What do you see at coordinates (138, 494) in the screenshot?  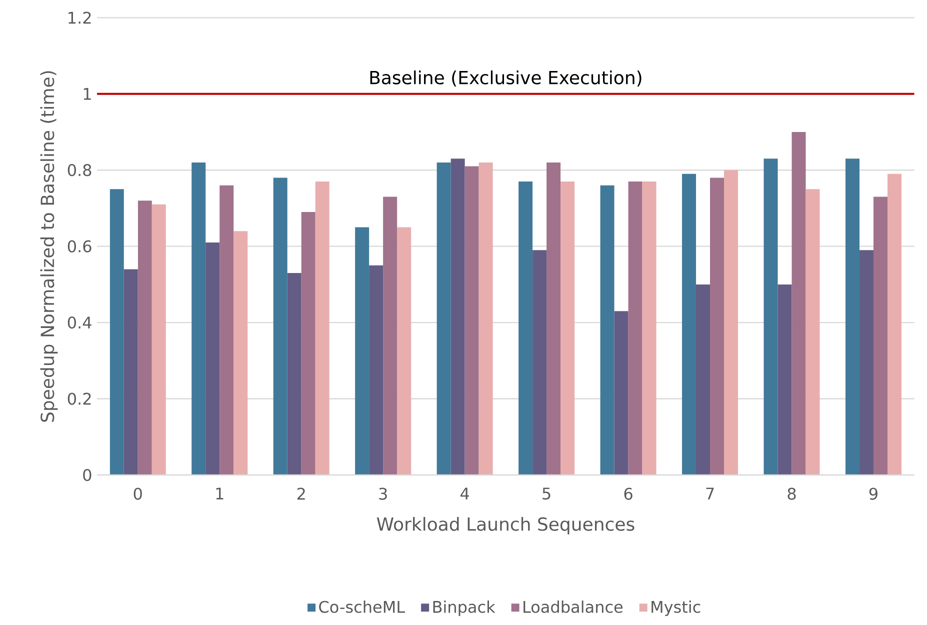 I see `x-tick-label: 0` at bounding box center [138, 494].